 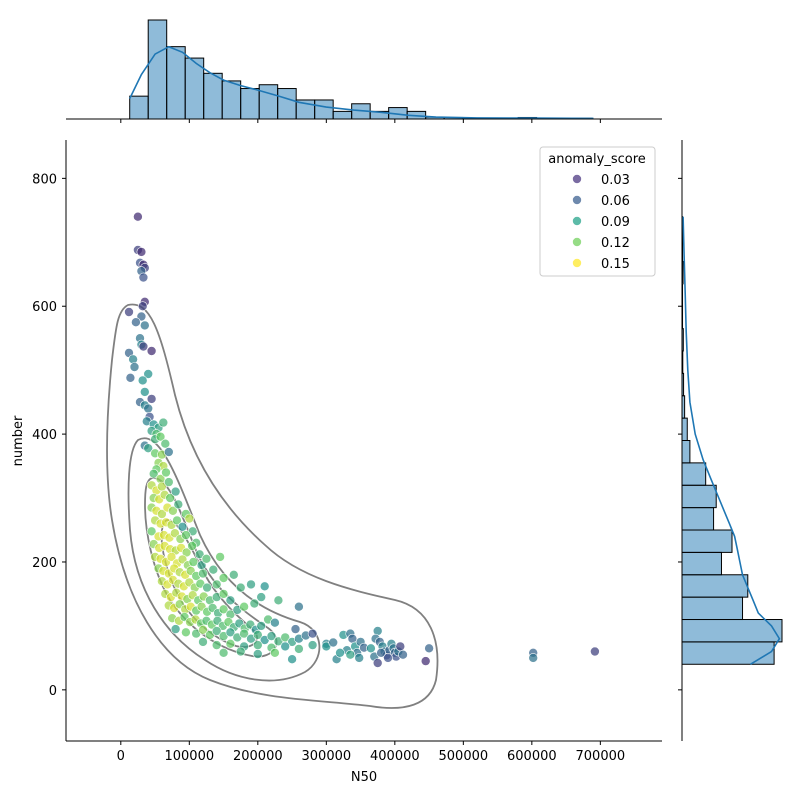 What do you see at coordinates (364, 777) in the screenshot?
I see `x-axis-label: N50` at bounding box center [364, 777].